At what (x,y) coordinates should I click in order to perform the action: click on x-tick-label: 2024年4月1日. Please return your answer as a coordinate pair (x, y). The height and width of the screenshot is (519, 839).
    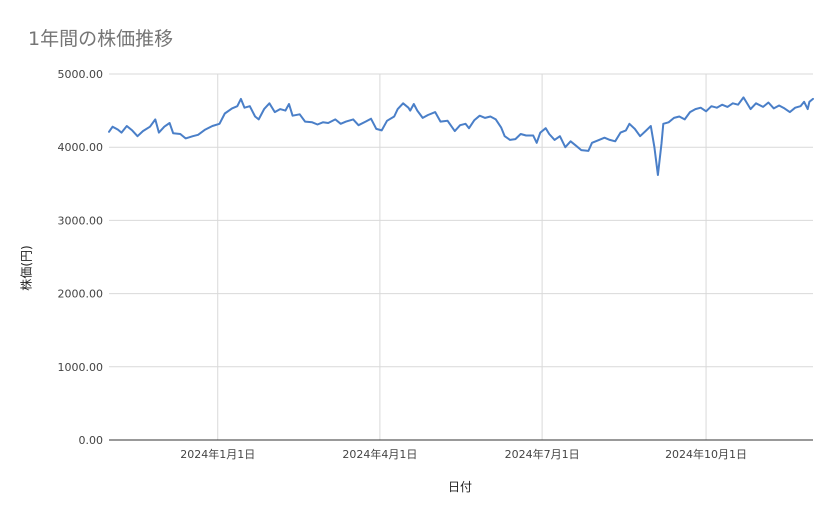
    Looking at the image, I should click on (379, 454).